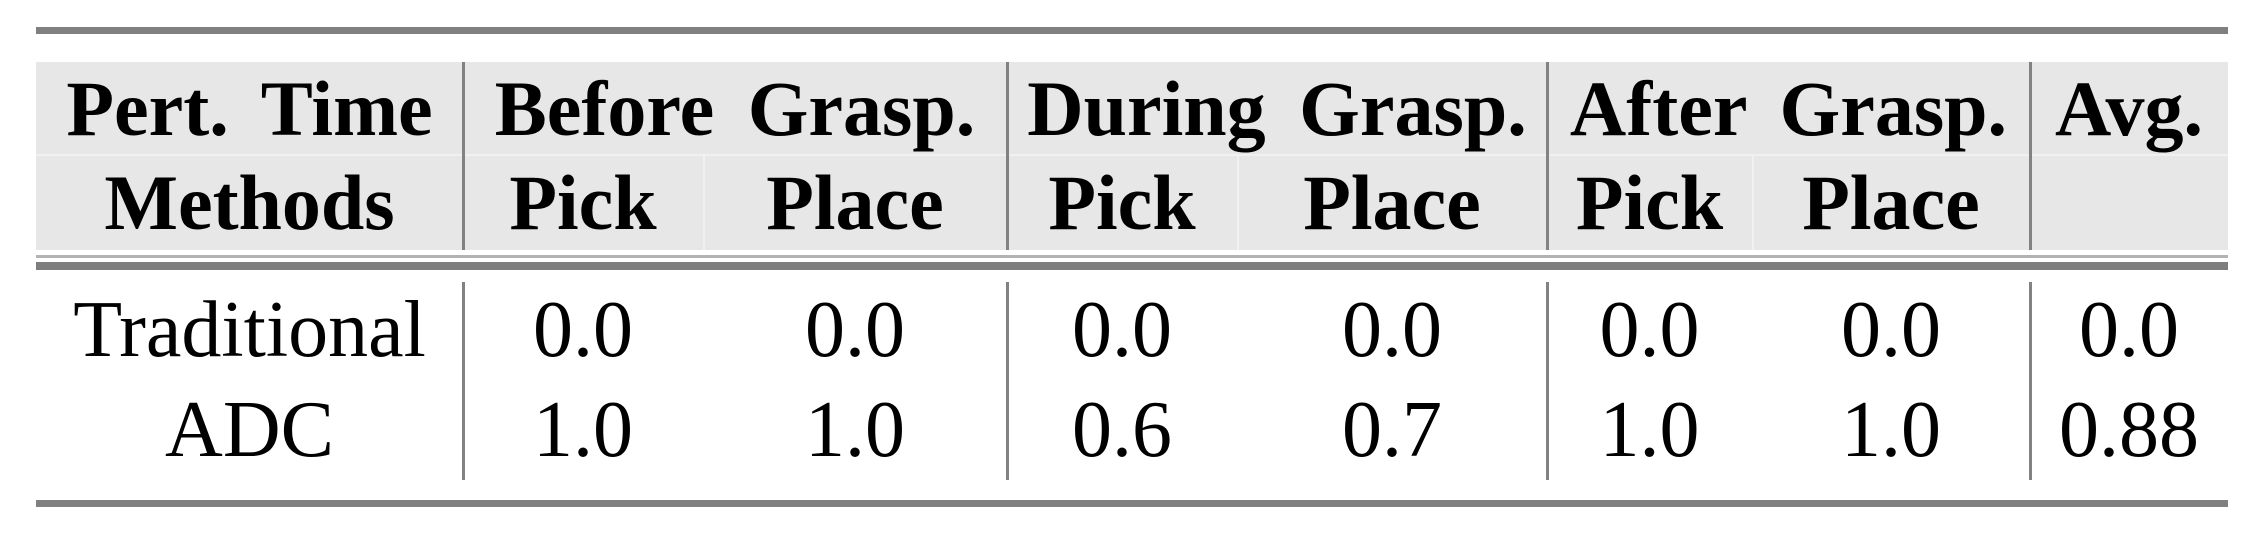 Image resolution: width=2258 pixels, height=542 pixels. Describe the element at coordinates (583, 202) in the screenshot. I see `subheader-before-pick: Pick` at that location.